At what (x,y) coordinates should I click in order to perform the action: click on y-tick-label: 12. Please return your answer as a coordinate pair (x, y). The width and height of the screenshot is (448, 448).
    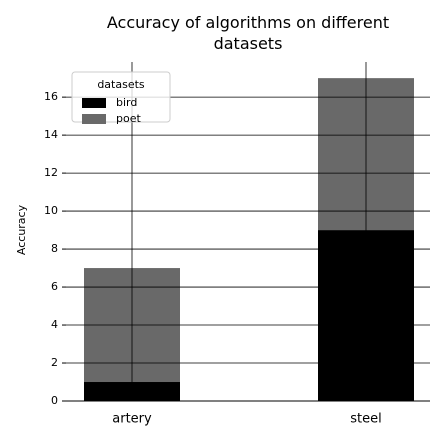
    Looking at the image, I should click on (51, 172).